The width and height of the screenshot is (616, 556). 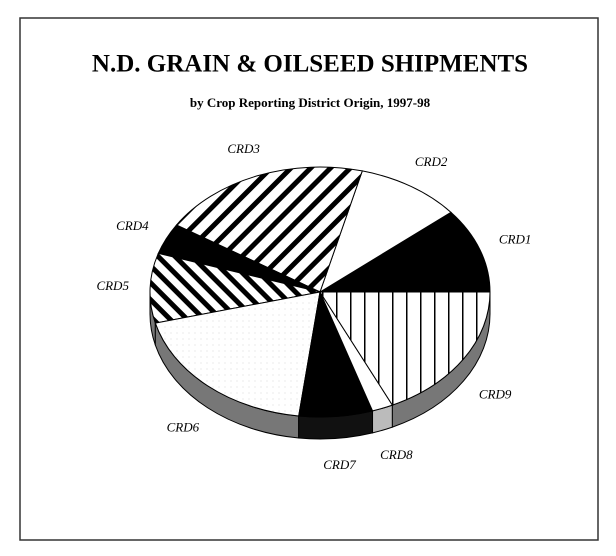 What do you see at coordinates (112, 285) in the screenshot?
I see `slice-label: CRD5` at bounding box center [112, 285].